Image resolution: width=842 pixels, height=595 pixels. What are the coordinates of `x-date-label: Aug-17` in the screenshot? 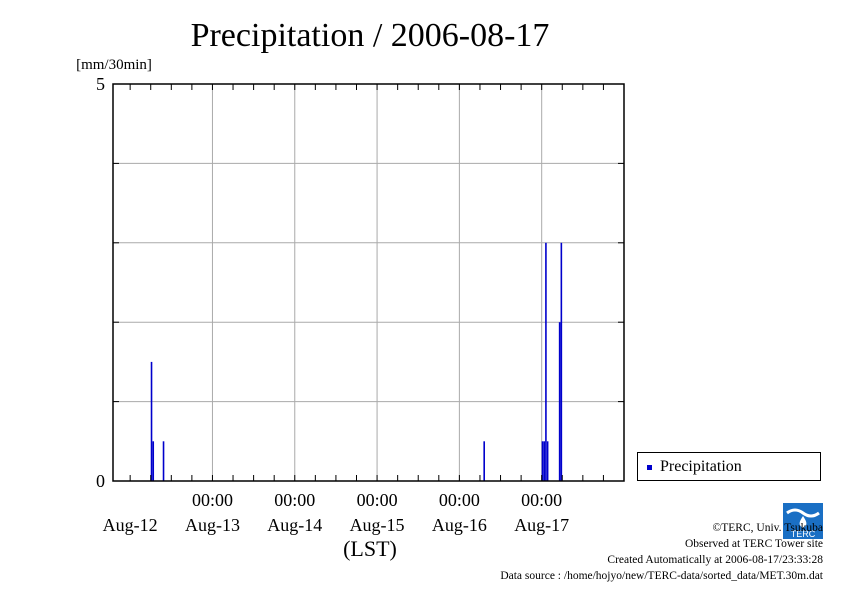 It's located at (541, 525).